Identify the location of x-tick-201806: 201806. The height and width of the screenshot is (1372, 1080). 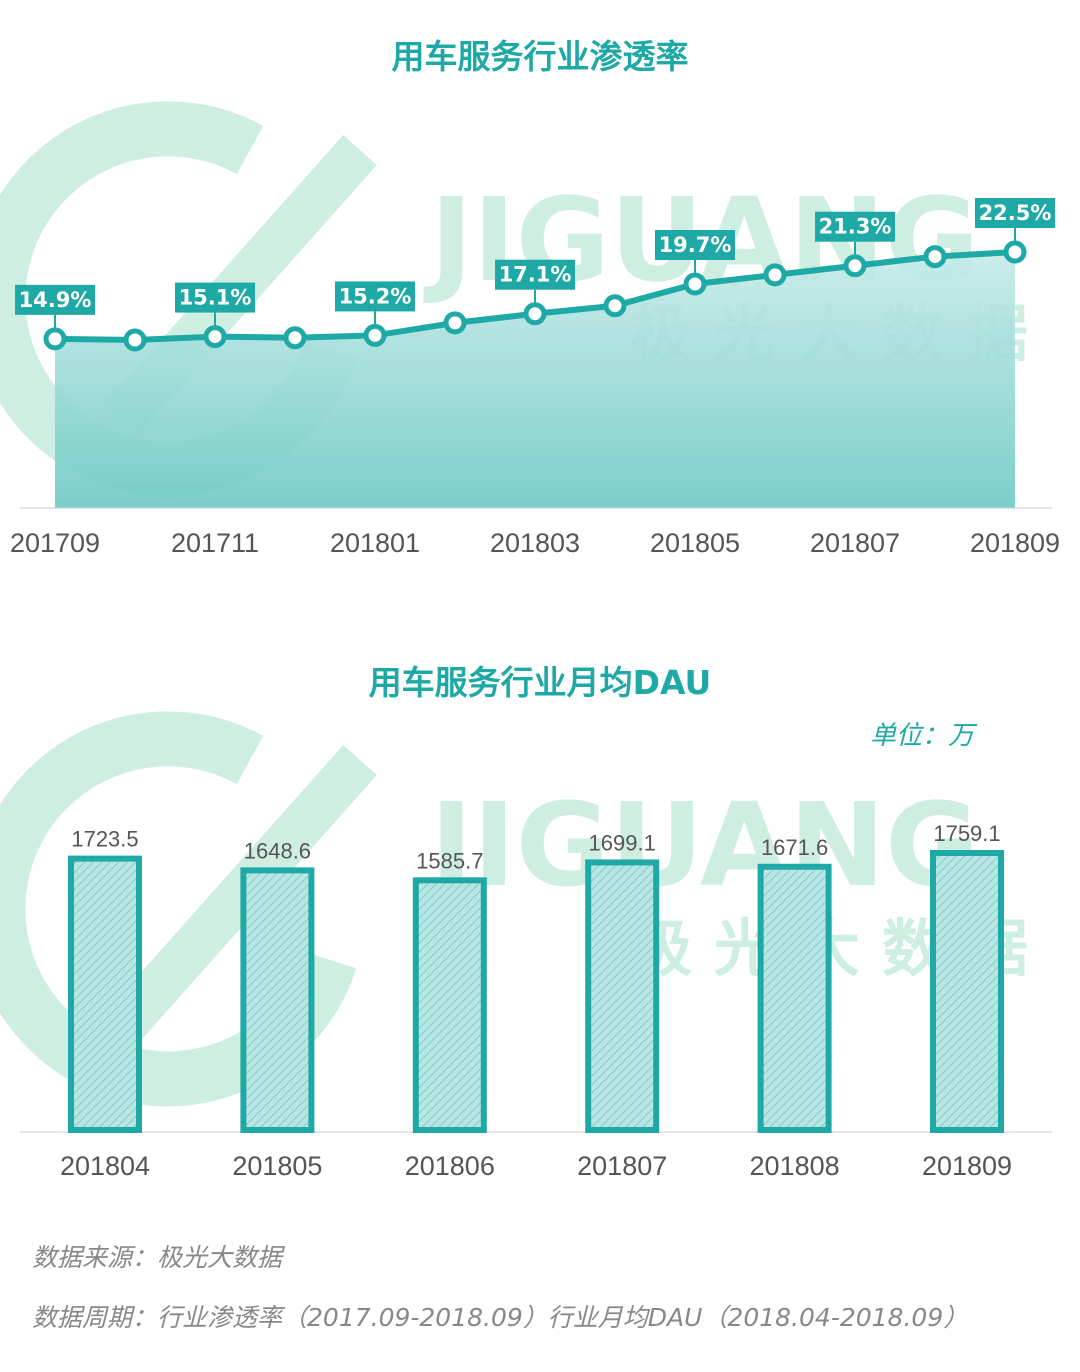
(450, 1166).